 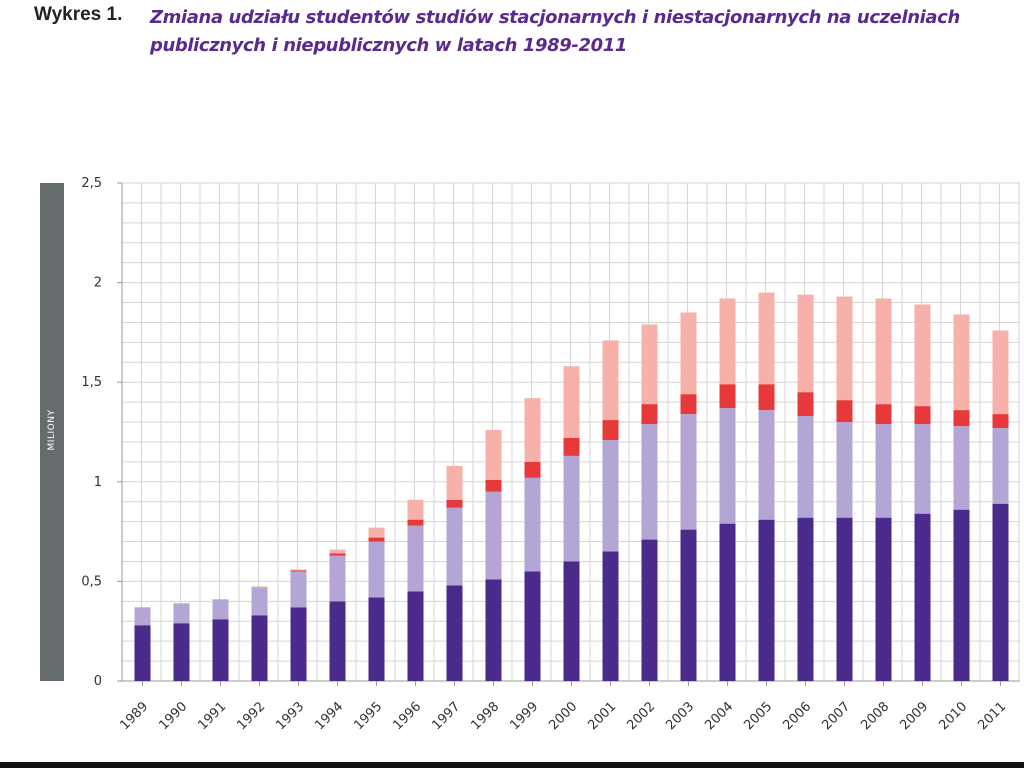 What do you see at coordinates (563, 716) in the screenshot?
I see `x-tick-label-2000: 2000` at bounding box center [563, 716].